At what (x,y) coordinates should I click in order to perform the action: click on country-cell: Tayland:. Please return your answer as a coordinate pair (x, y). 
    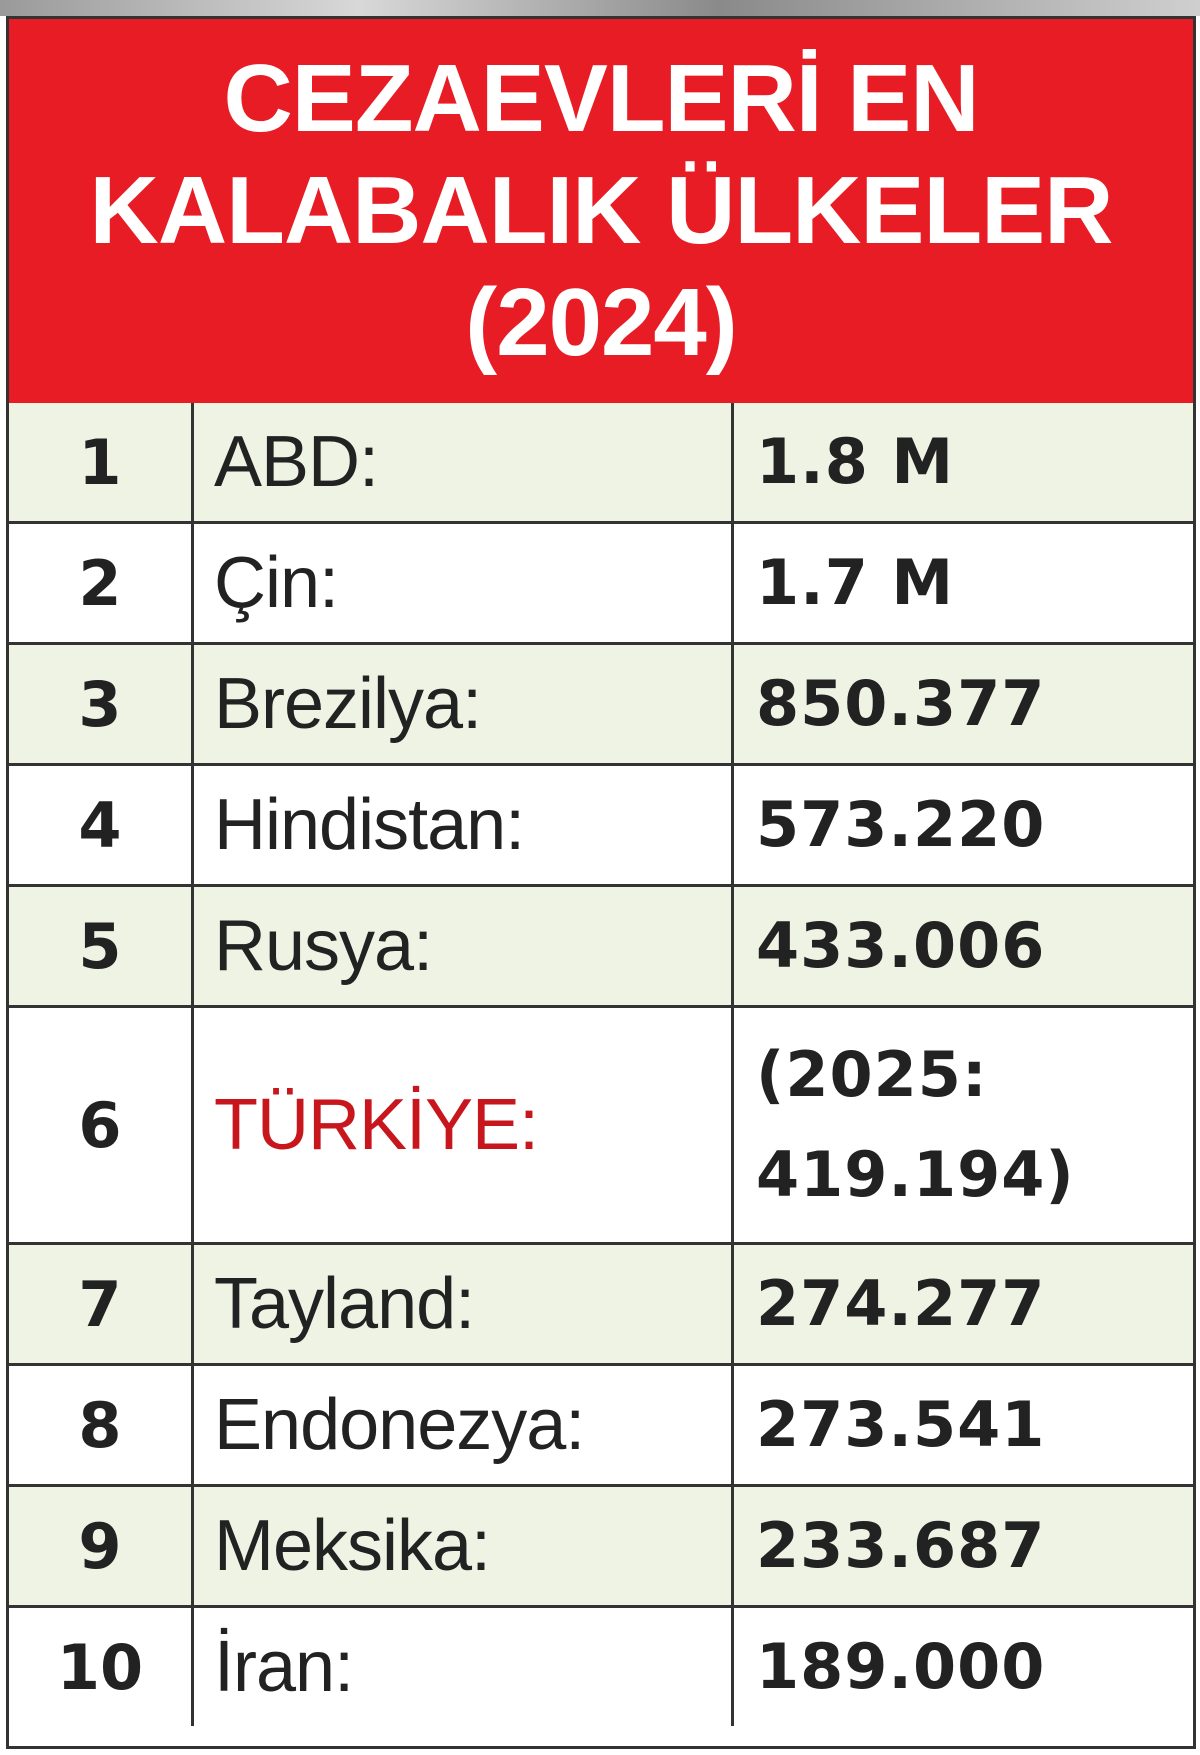
    Looking at the image, I should click on (462, 1304).